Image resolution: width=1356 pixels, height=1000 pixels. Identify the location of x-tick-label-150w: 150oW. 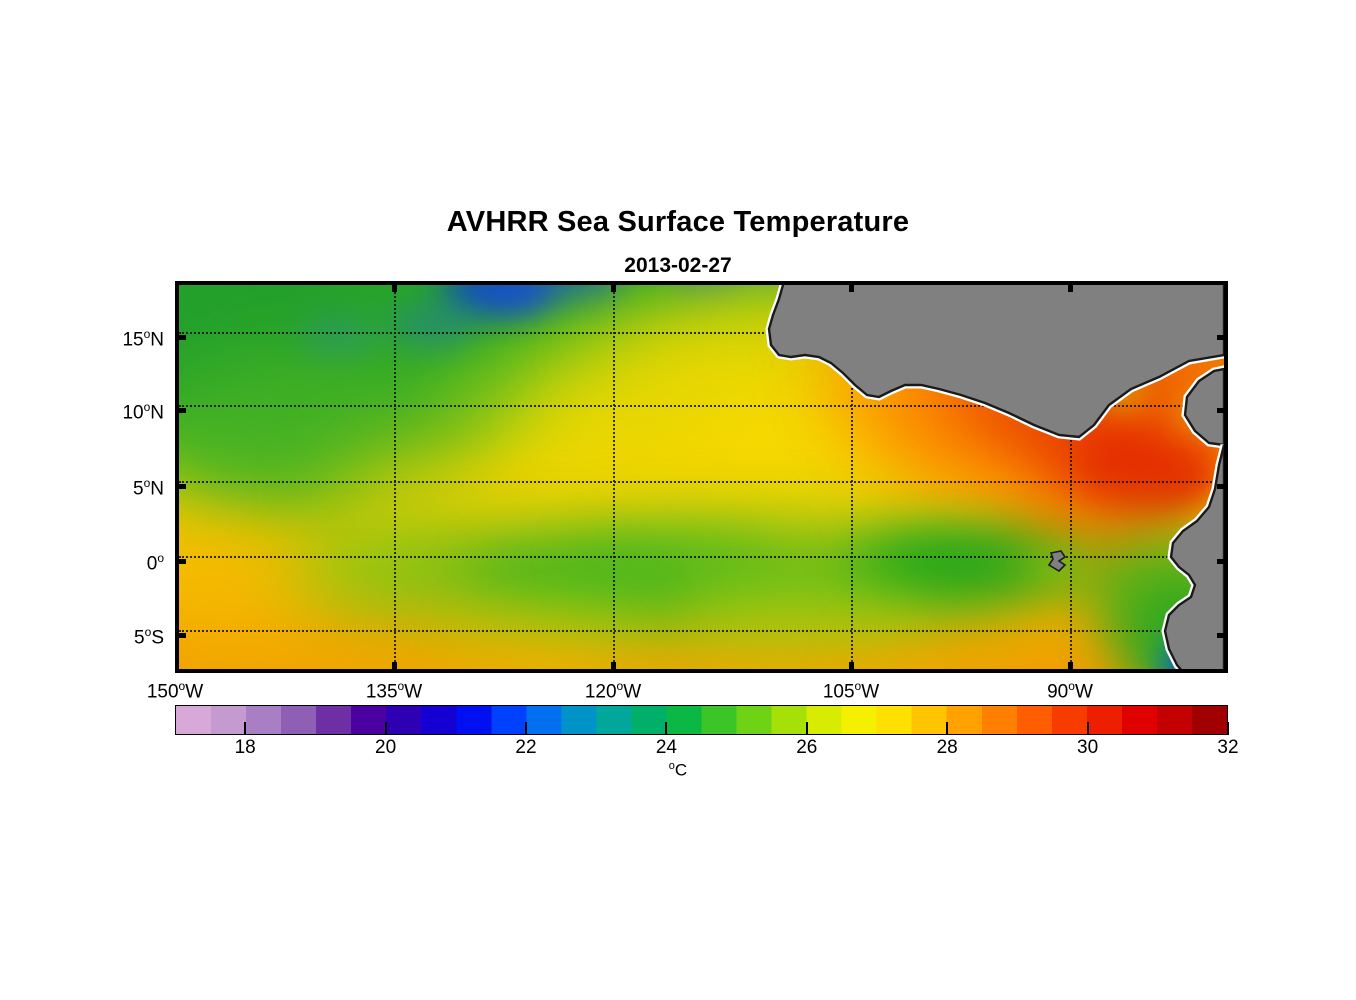
(175, 691).